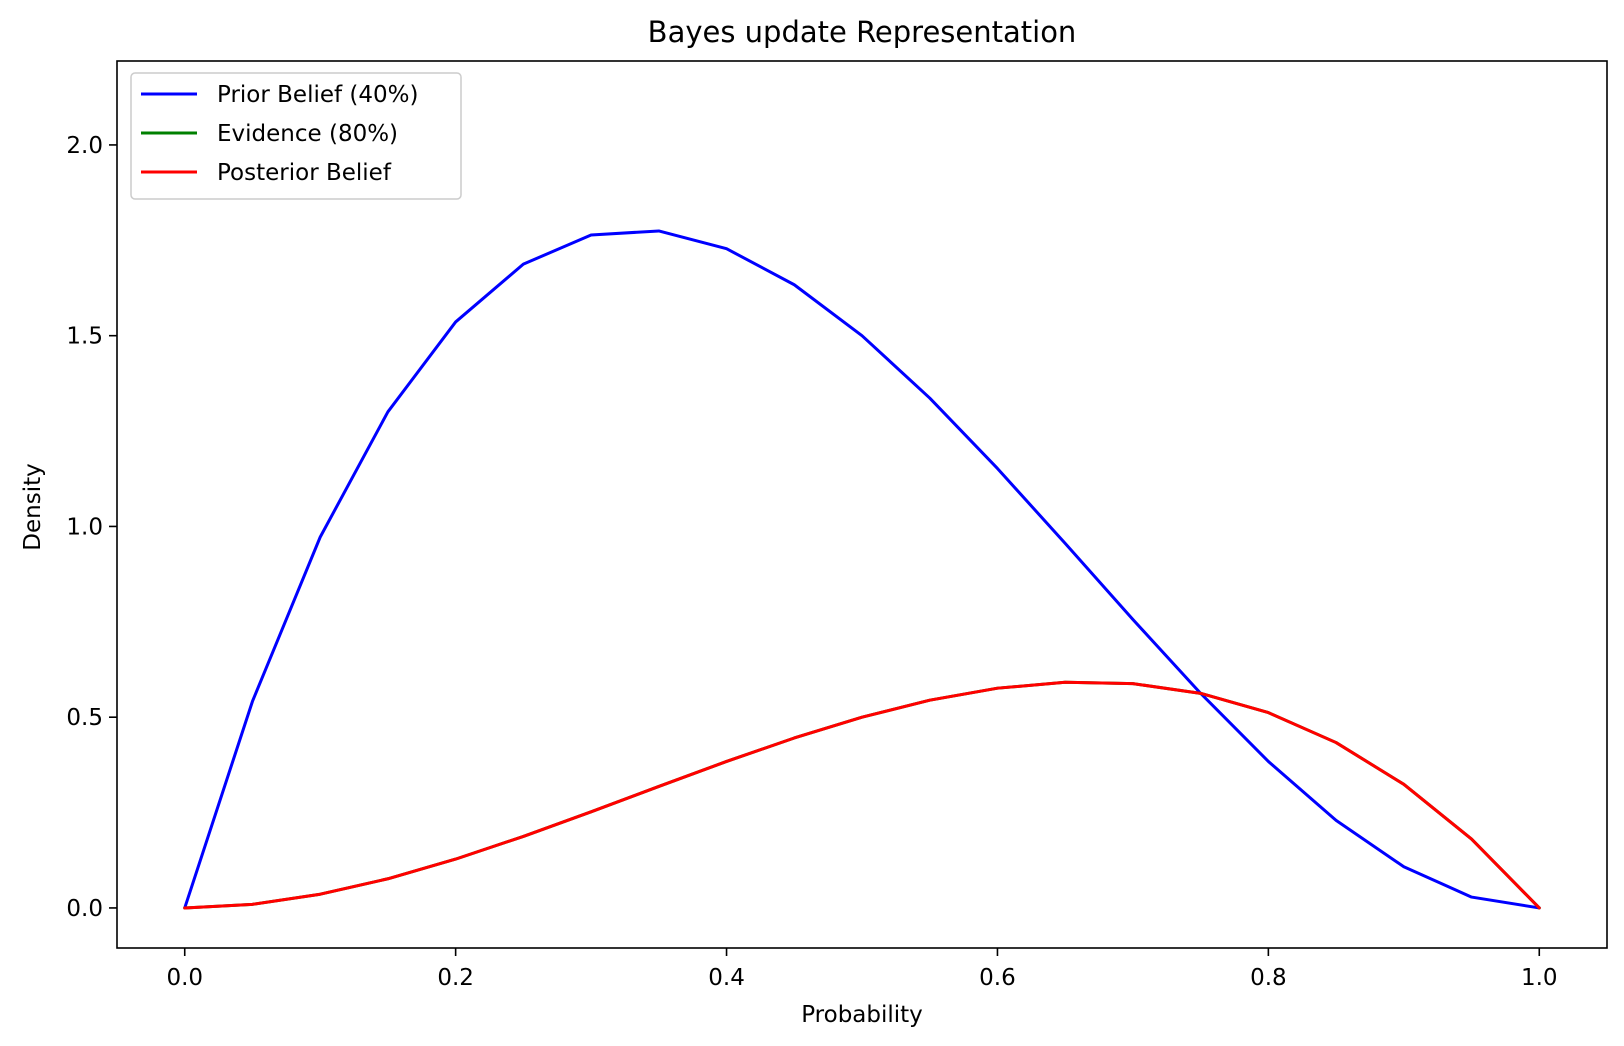 Image resolution: width=1624 pixels, height=1046 pixels. I want to click on chart-title: Bayes update Representation, so click(862, 32).